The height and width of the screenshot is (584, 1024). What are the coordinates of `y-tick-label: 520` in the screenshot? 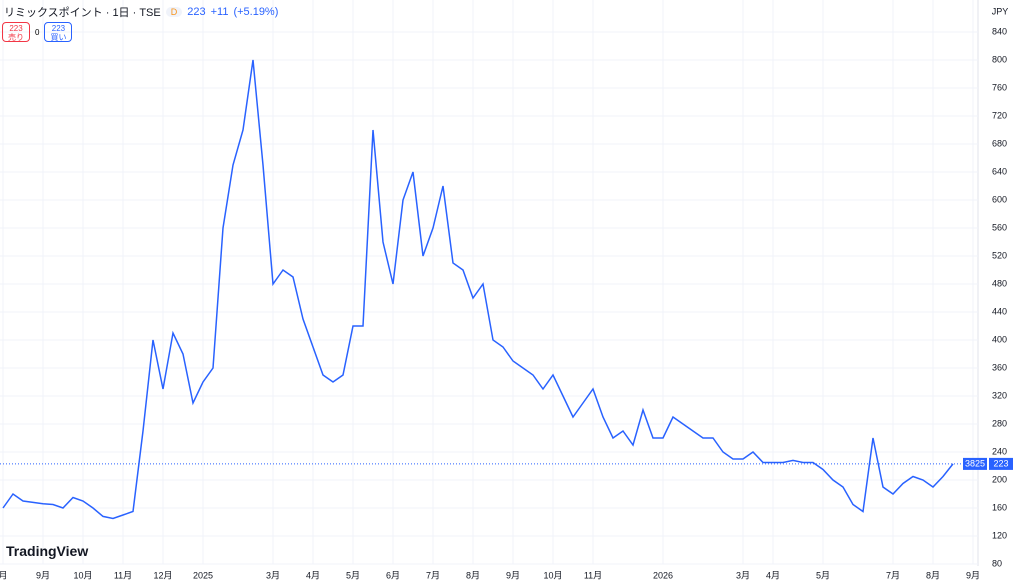 It's located at (999, 255).